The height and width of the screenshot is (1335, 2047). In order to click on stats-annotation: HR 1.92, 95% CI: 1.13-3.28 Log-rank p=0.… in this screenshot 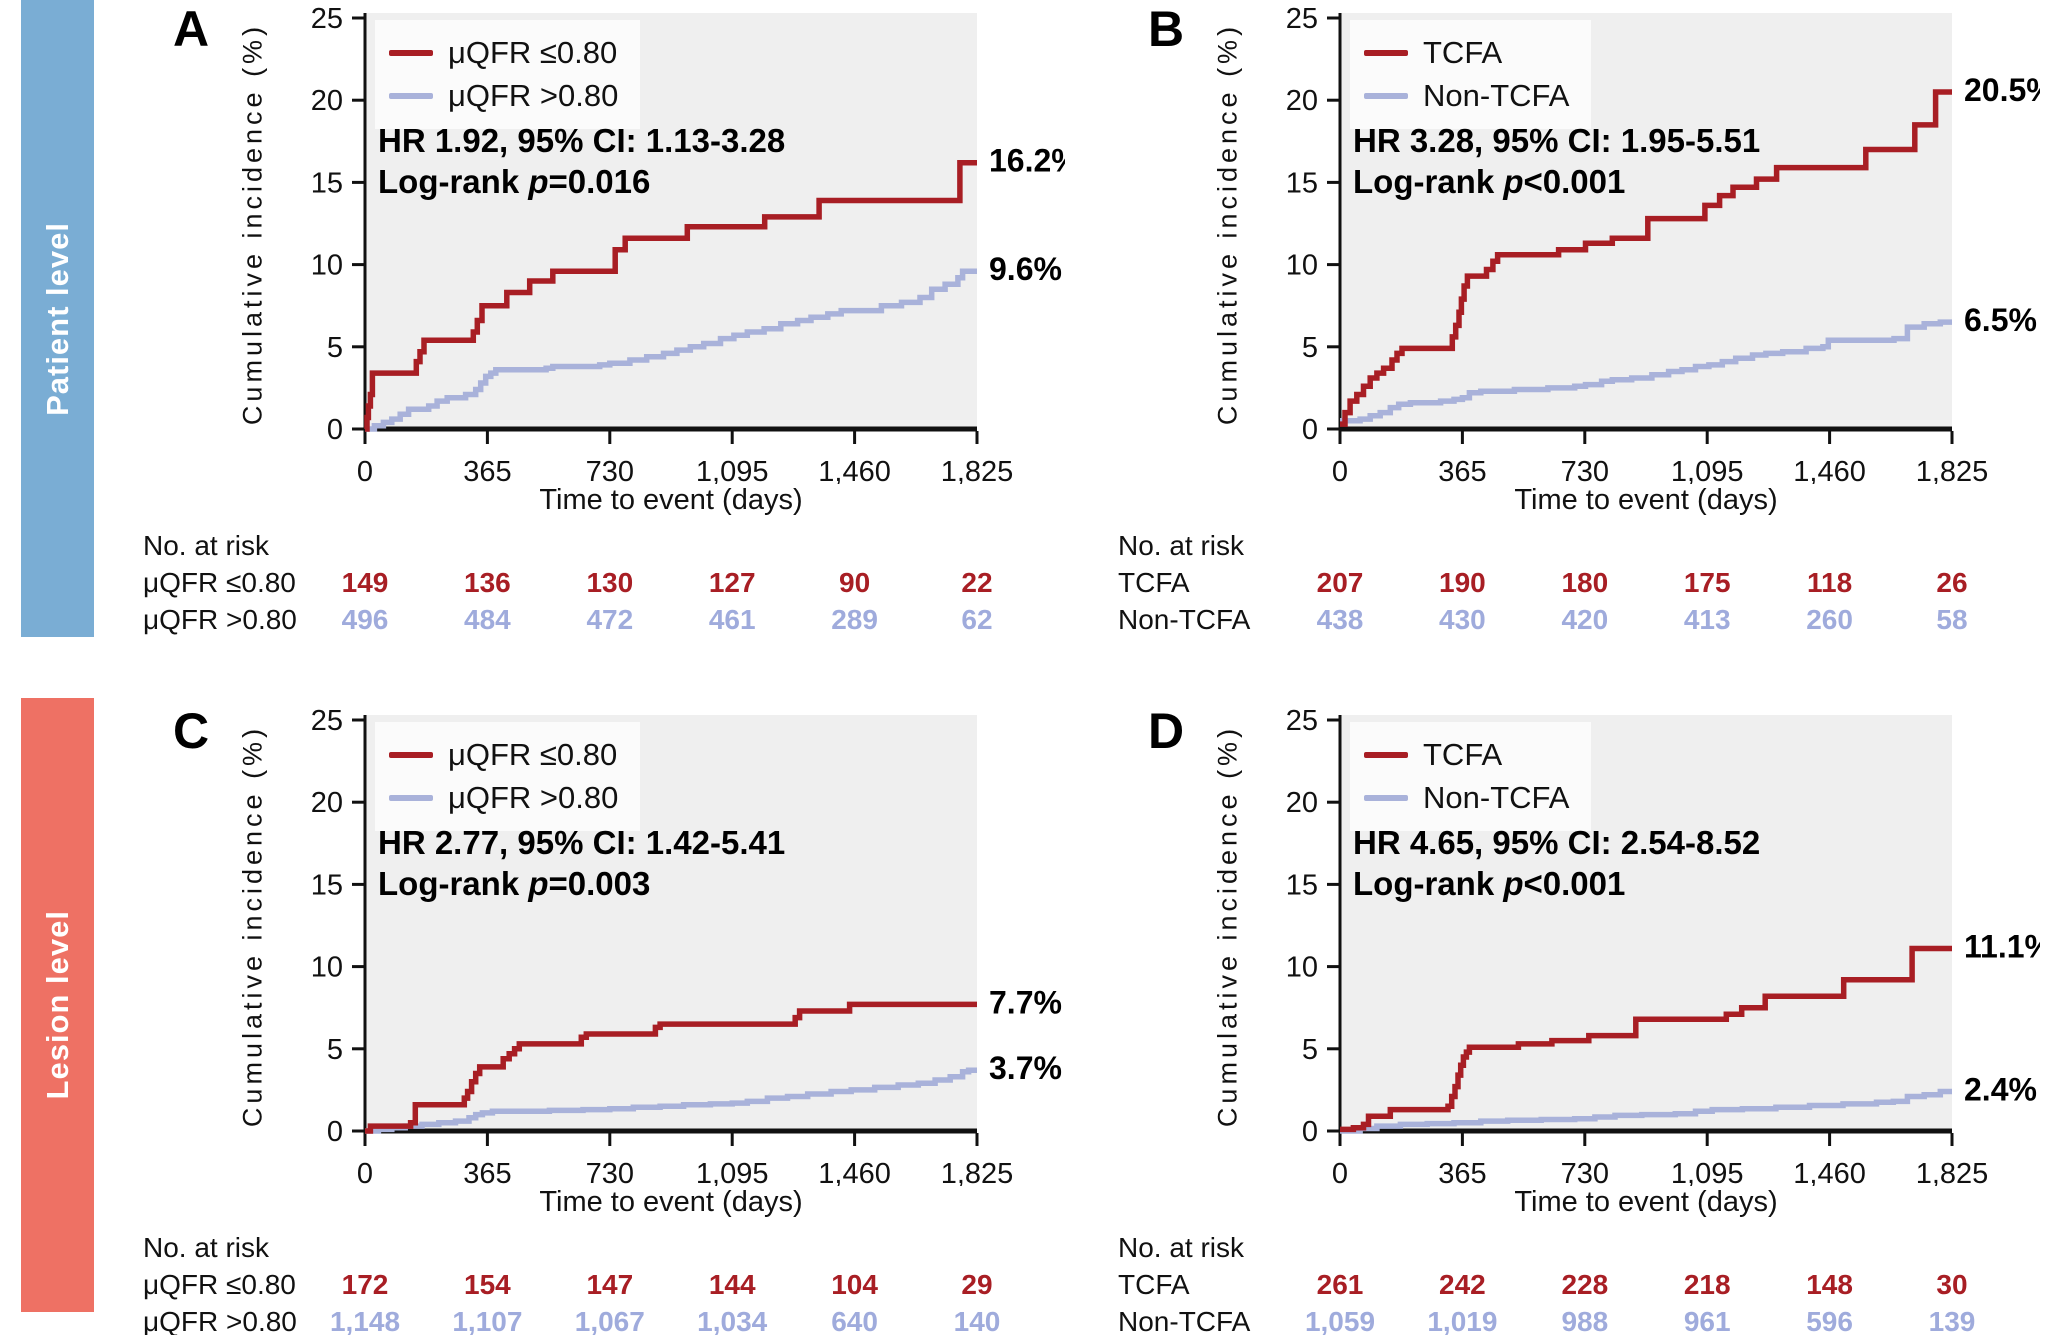, I will do `click(581, 161)`.